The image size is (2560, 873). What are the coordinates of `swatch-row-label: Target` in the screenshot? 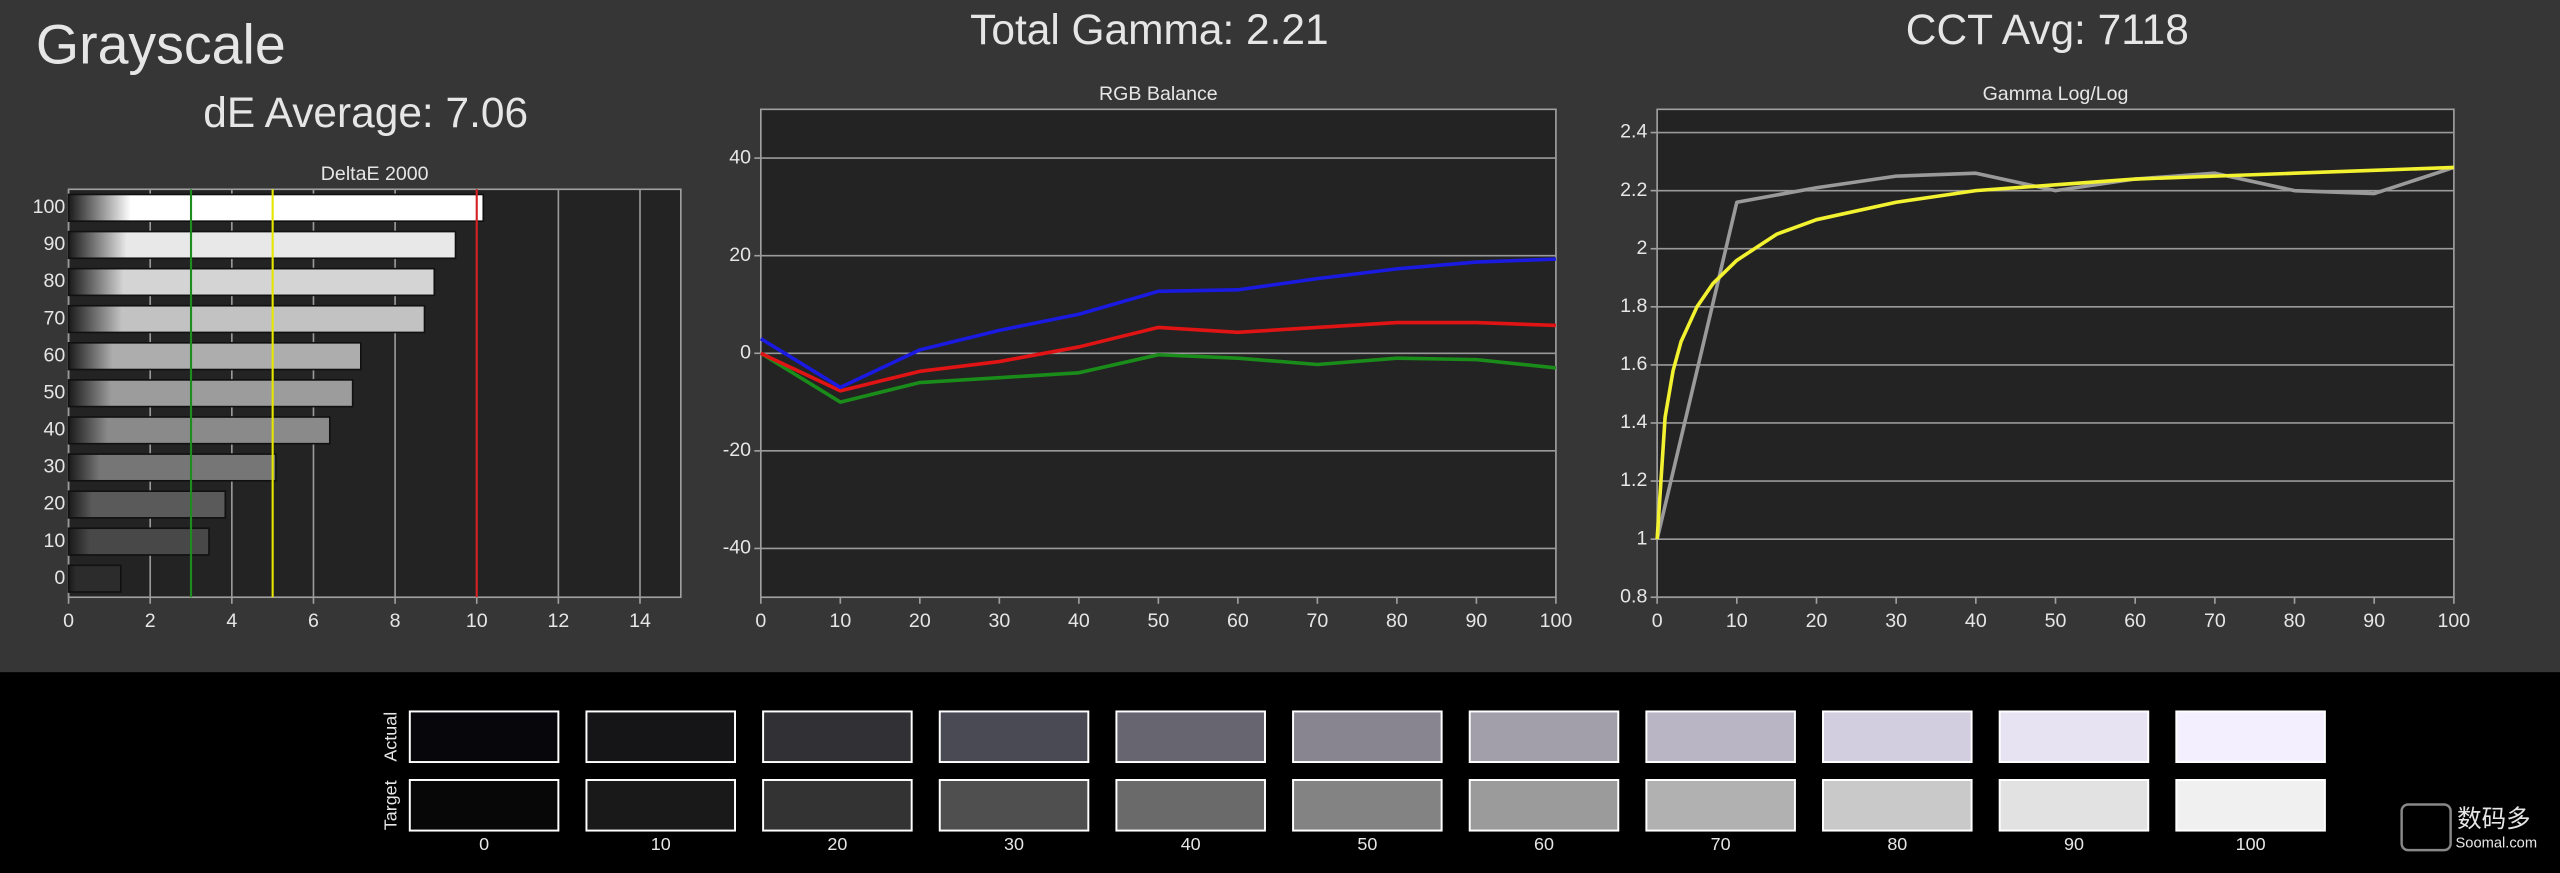 It's located at (391, 805).